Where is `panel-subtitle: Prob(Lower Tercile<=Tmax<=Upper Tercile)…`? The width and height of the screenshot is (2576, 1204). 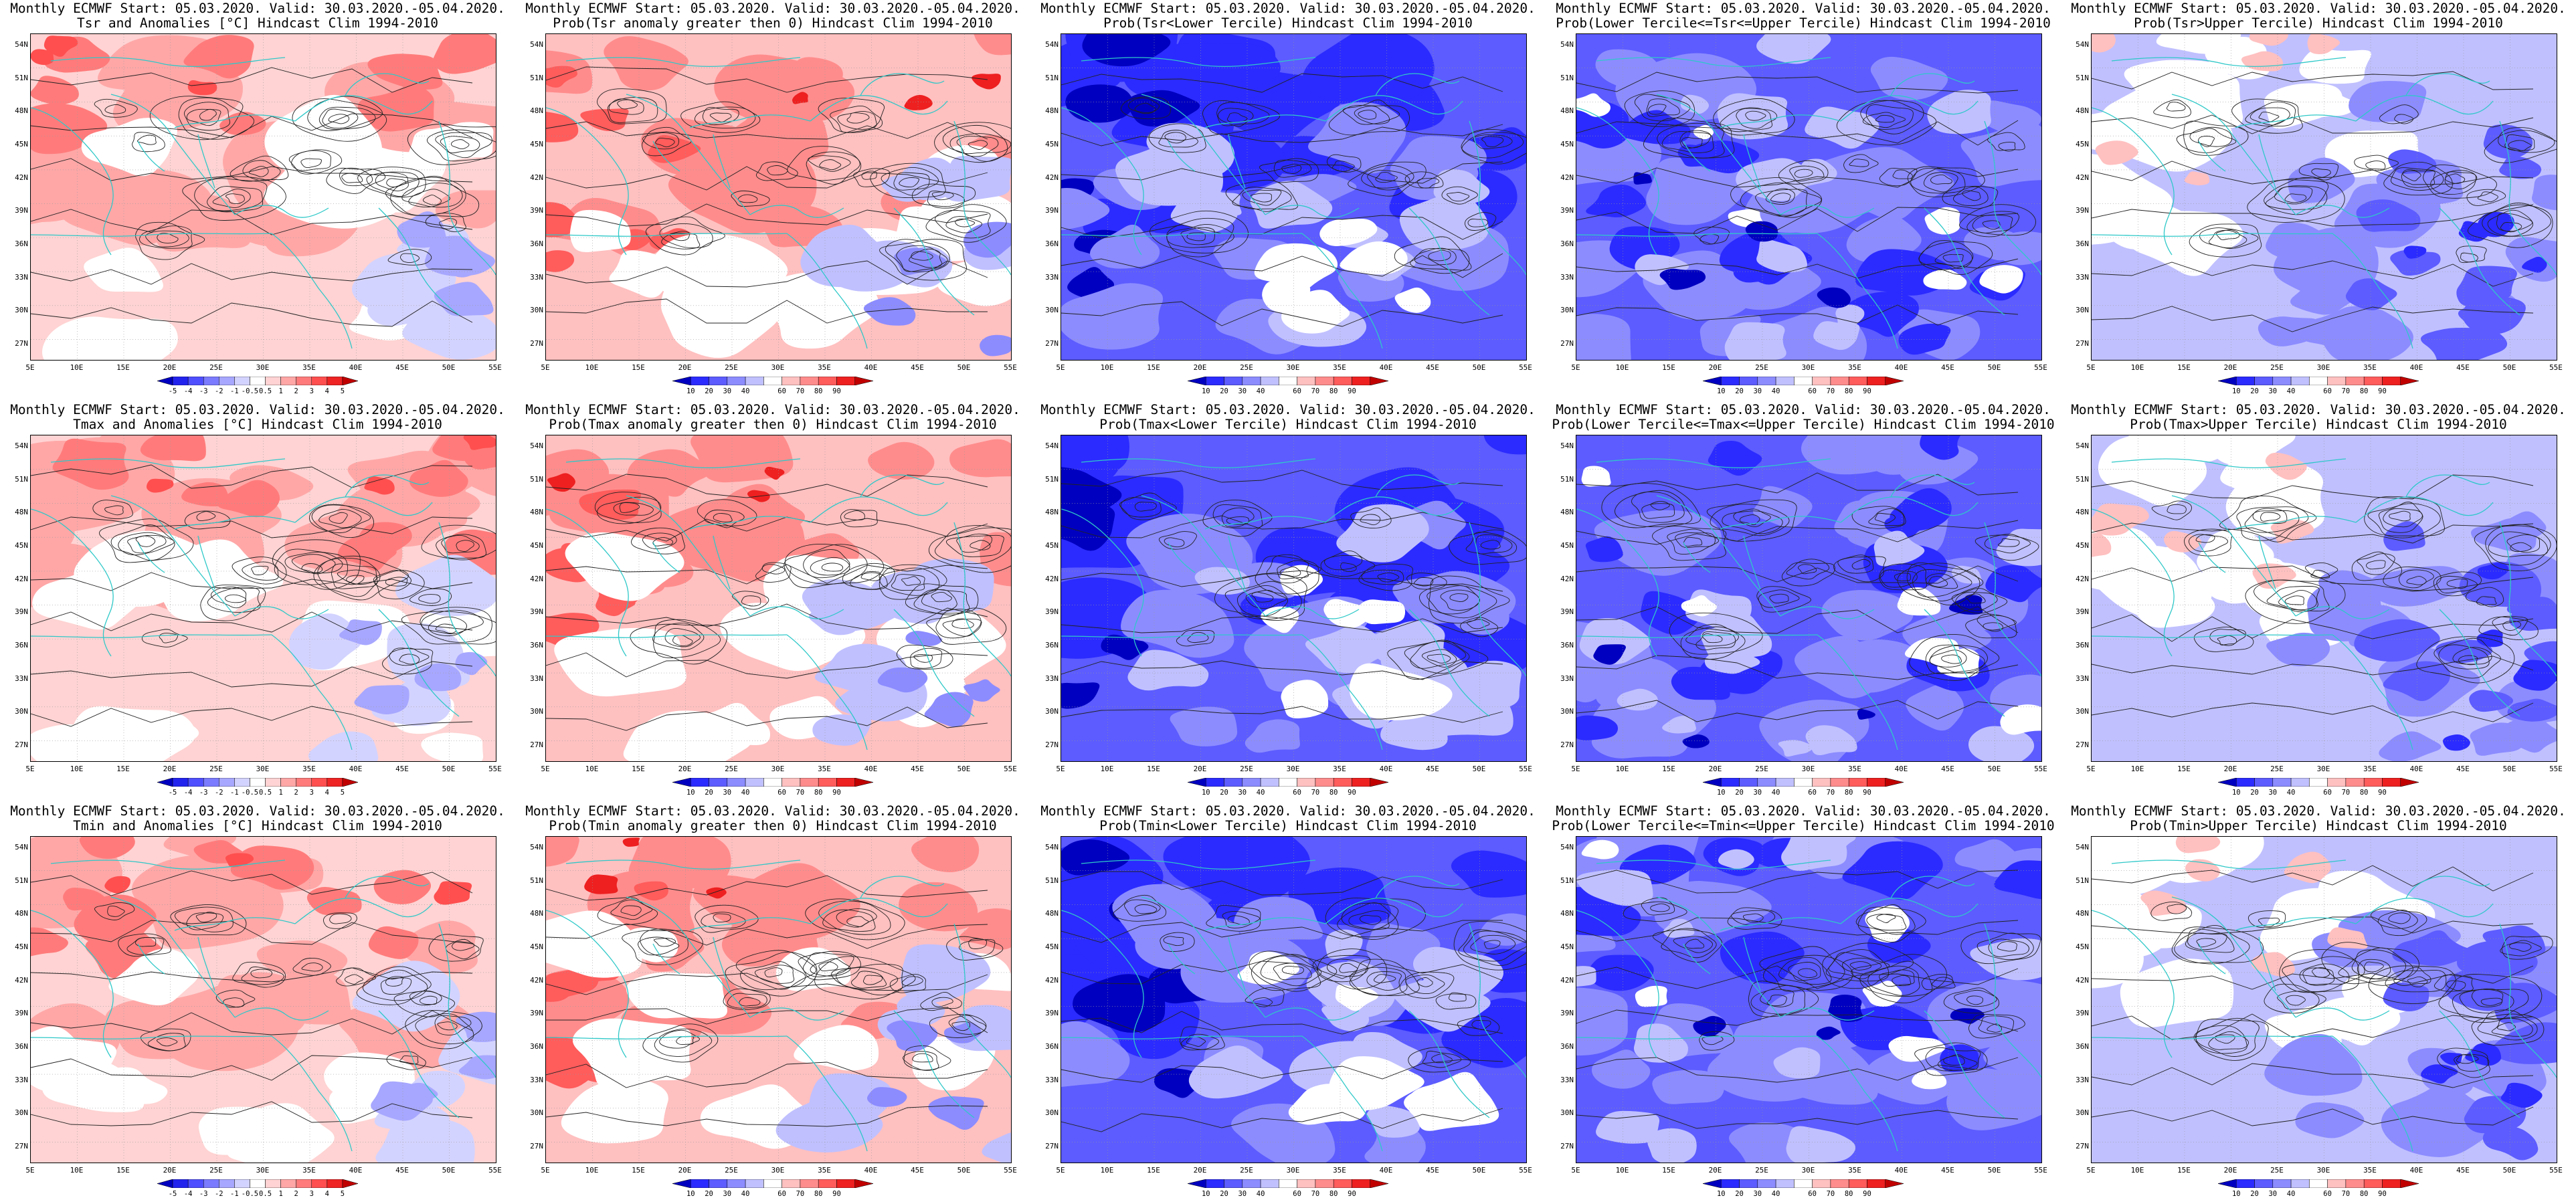 panel-subtitle: Prob(Lower Tercile<=Tmax<=Upper Tercile)… is located at coordinates (1803, 424).